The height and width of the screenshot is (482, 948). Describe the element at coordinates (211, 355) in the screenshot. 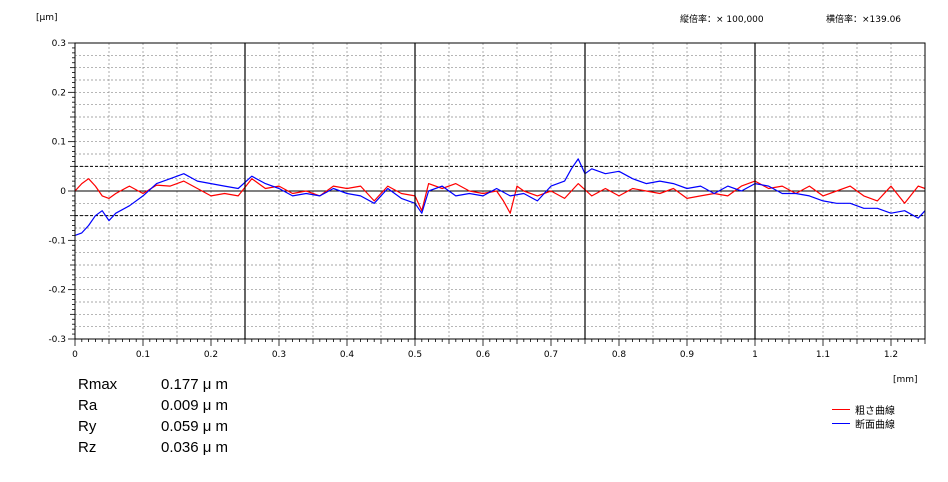

I see `x-tick-label: 0.2` at that location.